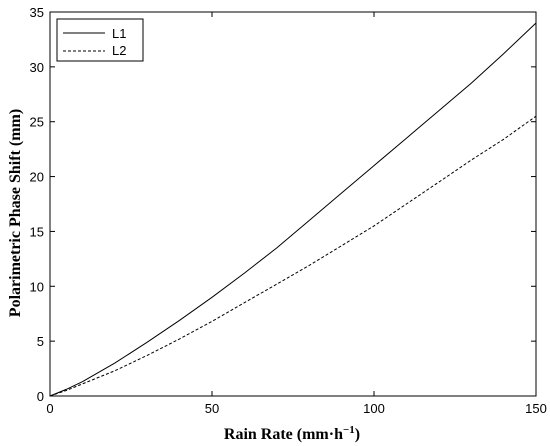  Describe the element at coordinates (37, 67) in the screenshot. I see `y-tick-label: 30` at that location.